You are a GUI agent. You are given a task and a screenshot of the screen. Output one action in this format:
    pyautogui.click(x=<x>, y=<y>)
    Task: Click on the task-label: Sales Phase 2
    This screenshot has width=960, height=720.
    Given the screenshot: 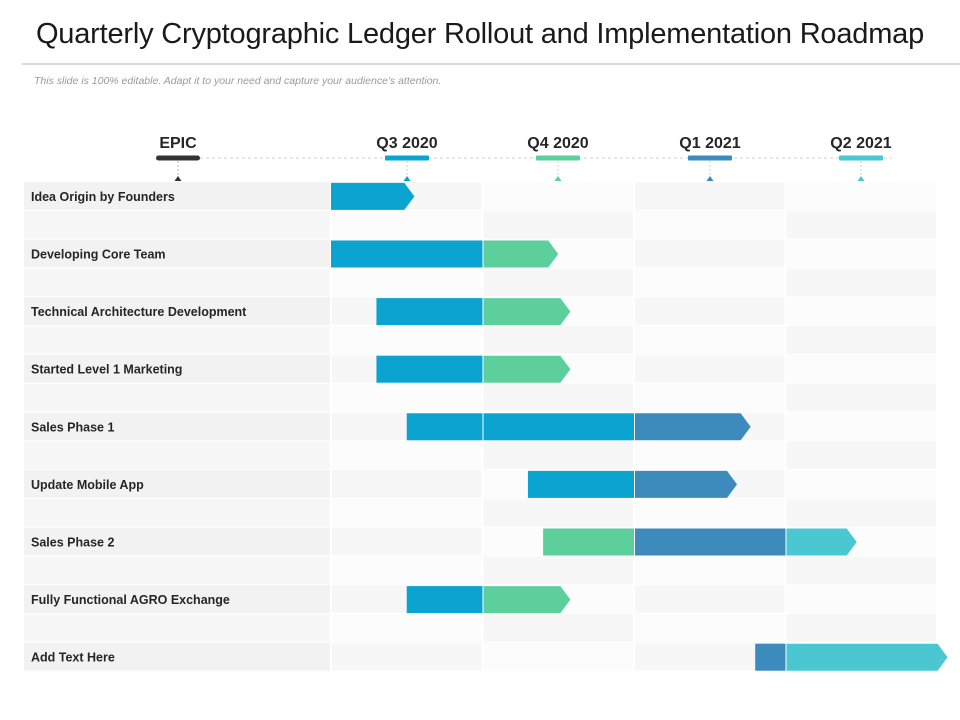 What is the action you would take?
    pyautogui.click(x=72, y=543)
    